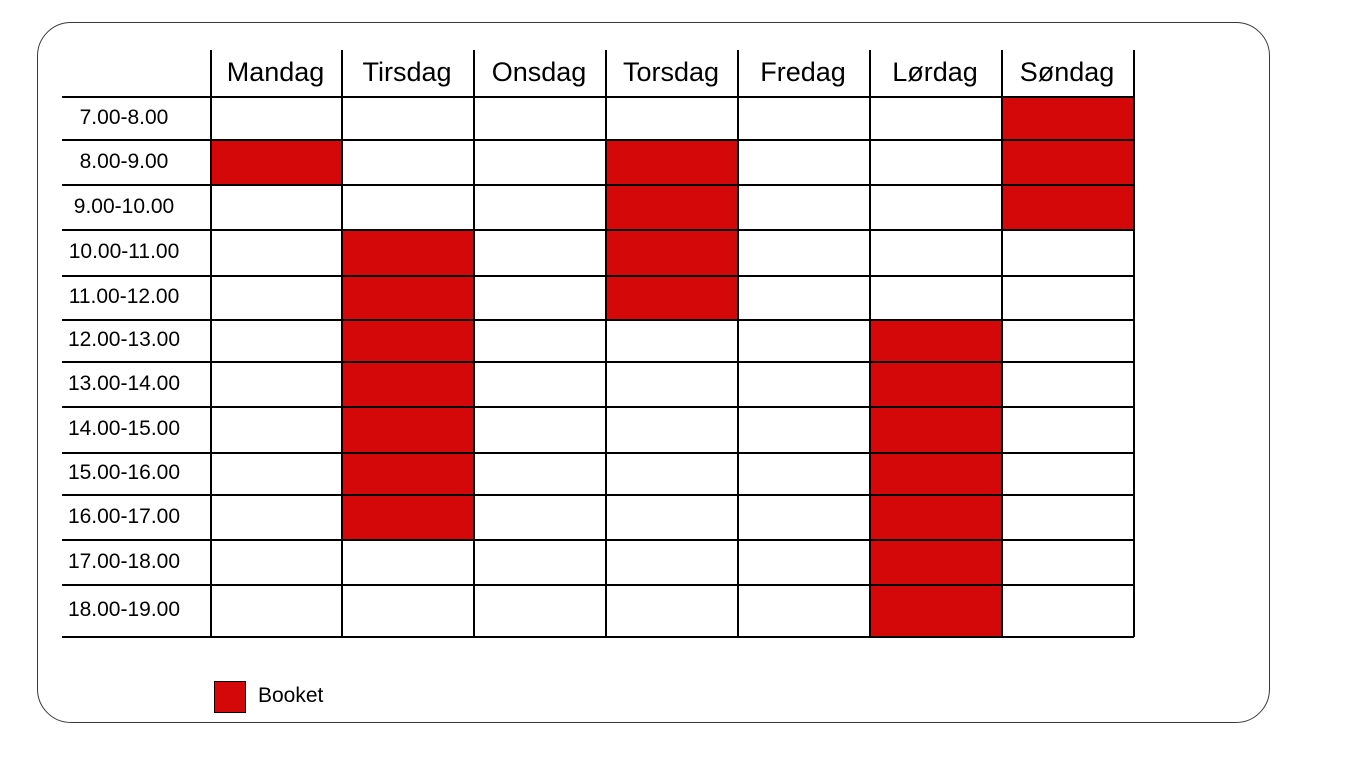 The width and height of the screenshot is (1366, 768). I want to click on slot-tirsdag-10-booked, so click(407, 517).